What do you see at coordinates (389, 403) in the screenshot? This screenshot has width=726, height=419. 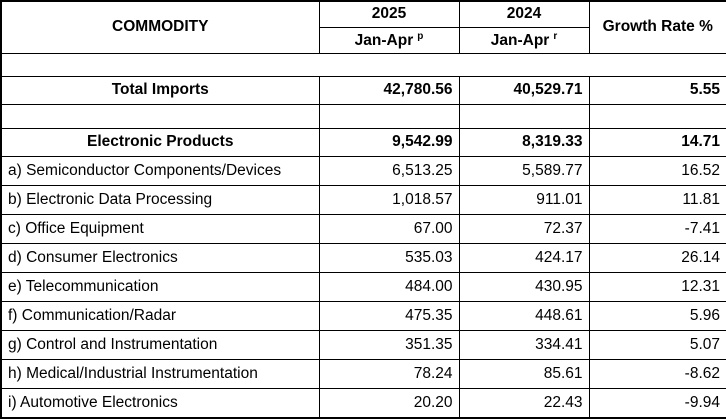 I see `row-2025-value: 20.20` at bounding box center [389, 403].